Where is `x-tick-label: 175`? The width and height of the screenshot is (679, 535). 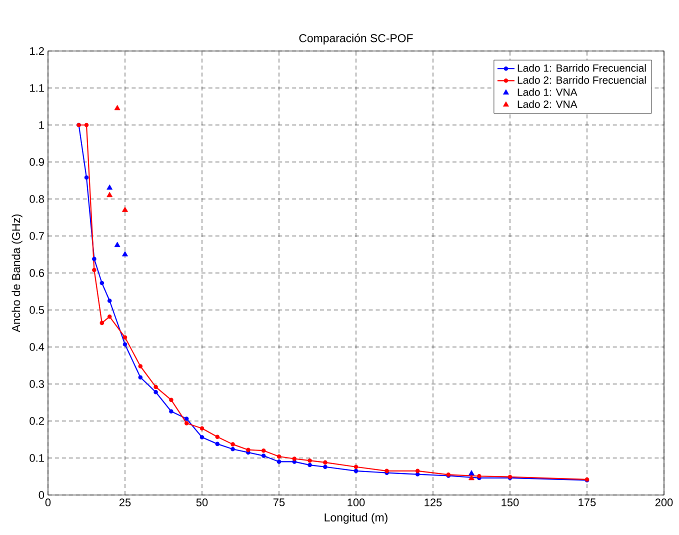 x-tick-label: 175 is located at coordinates (587, 502).